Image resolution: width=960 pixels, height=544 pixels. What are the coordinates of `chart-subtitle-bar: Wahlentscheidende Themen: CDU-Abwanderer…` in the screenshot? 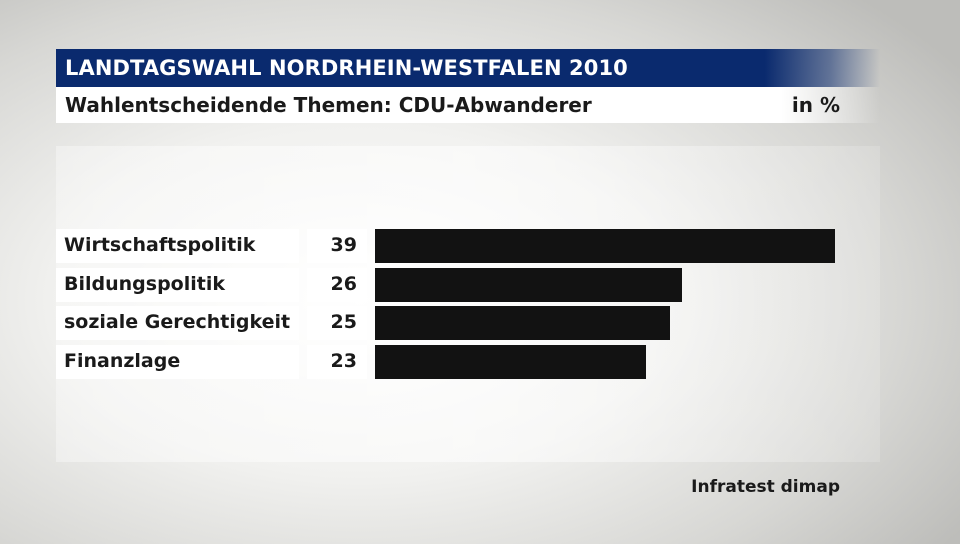 It's located at (468, 105).